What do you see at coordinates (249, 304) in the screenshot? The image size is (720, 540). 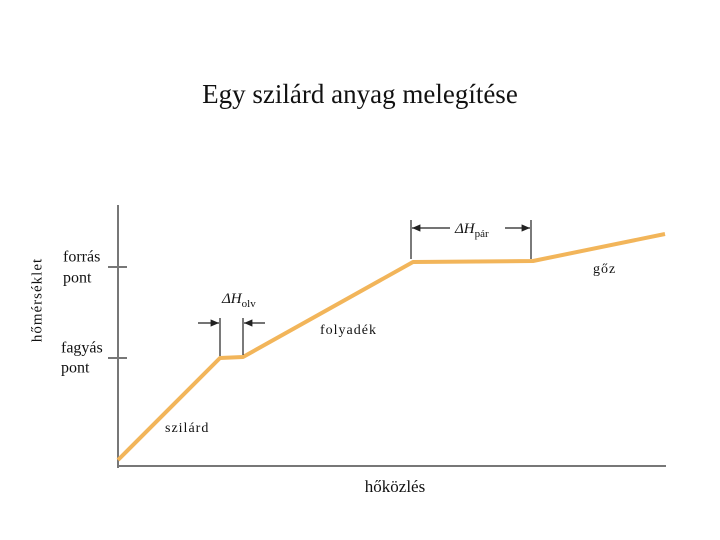 I see `subscript: olv` at bounding box center [249, 304].